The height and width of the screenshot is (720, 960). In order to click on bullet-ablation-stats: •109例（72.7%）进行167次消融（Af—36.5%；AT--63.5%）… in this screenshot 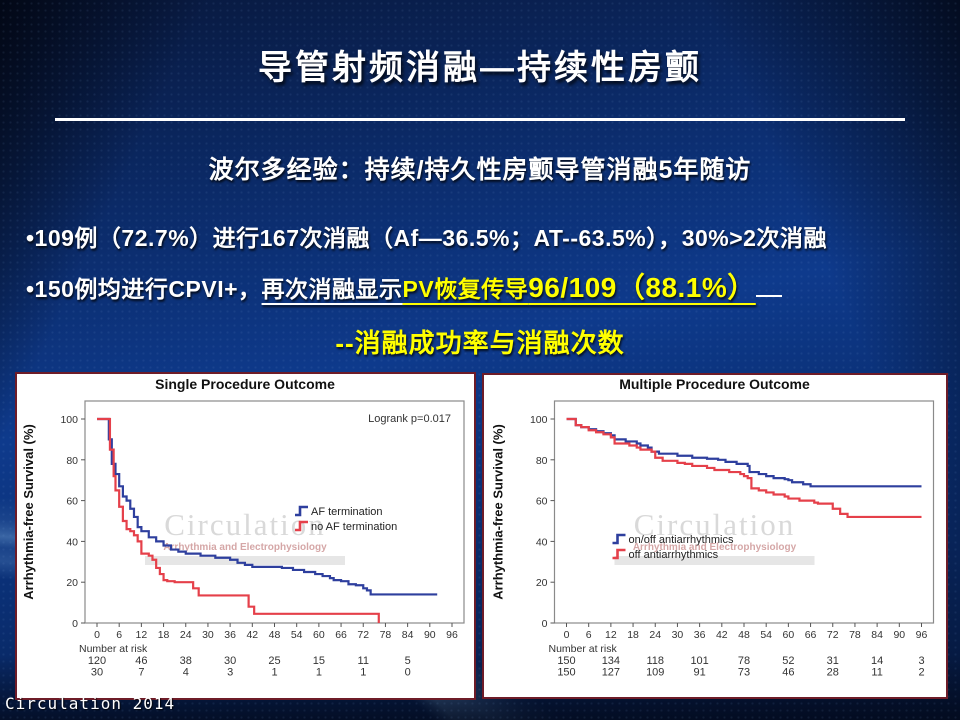, I will do `click(426, 238)`.